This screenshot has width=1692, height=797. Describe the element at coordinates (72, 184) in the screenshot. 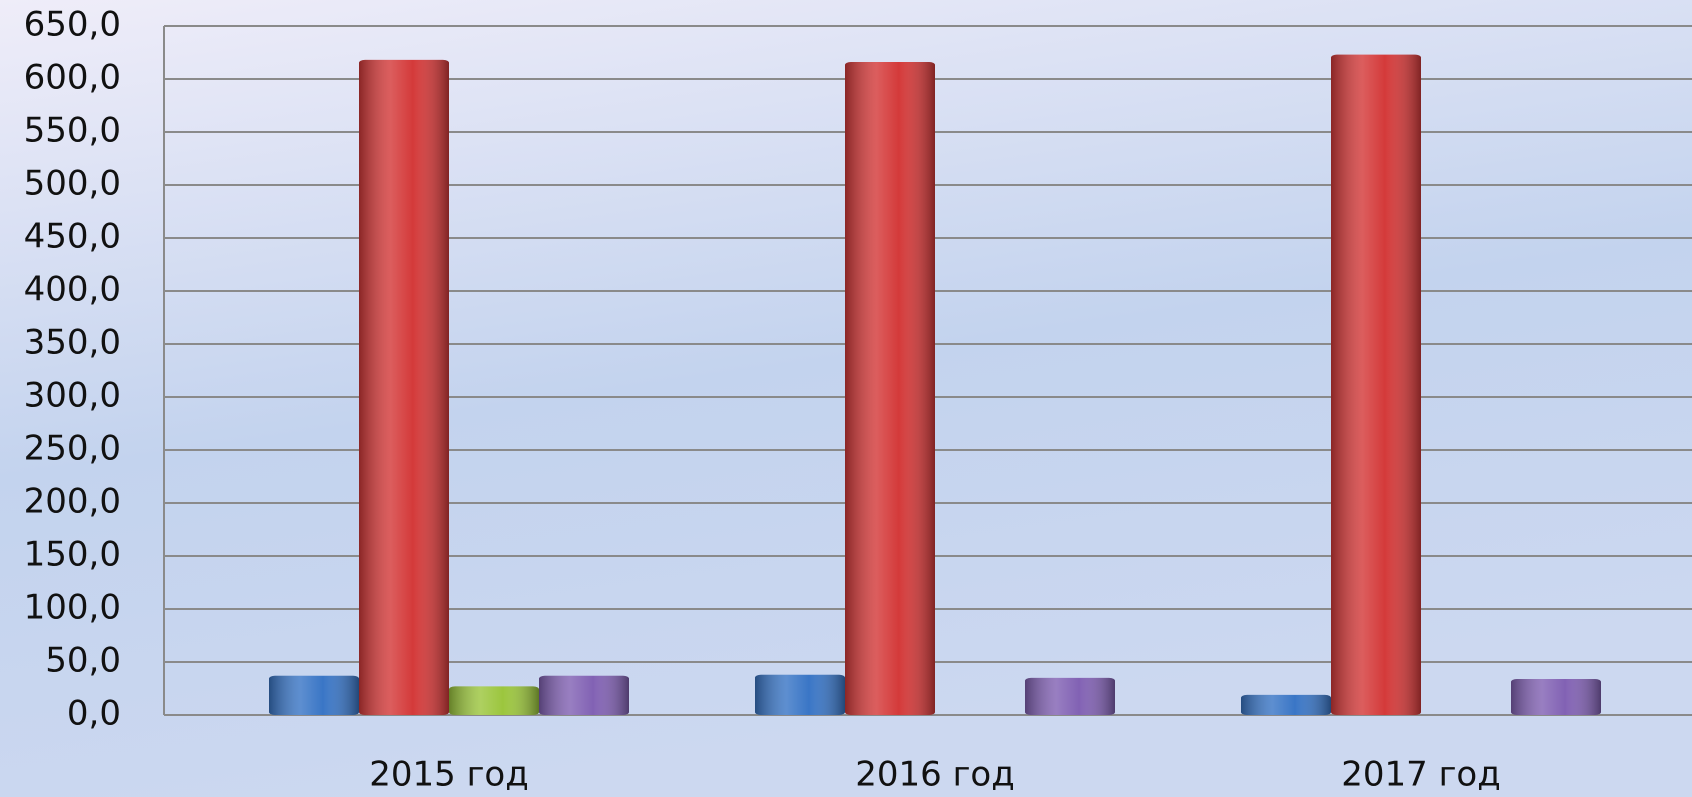

I see `y-tick-label: 500,0` at that location.